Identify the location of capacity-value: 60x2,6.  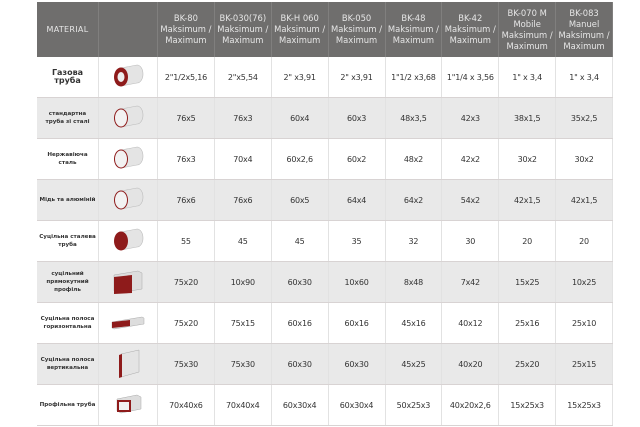
(300, 159).